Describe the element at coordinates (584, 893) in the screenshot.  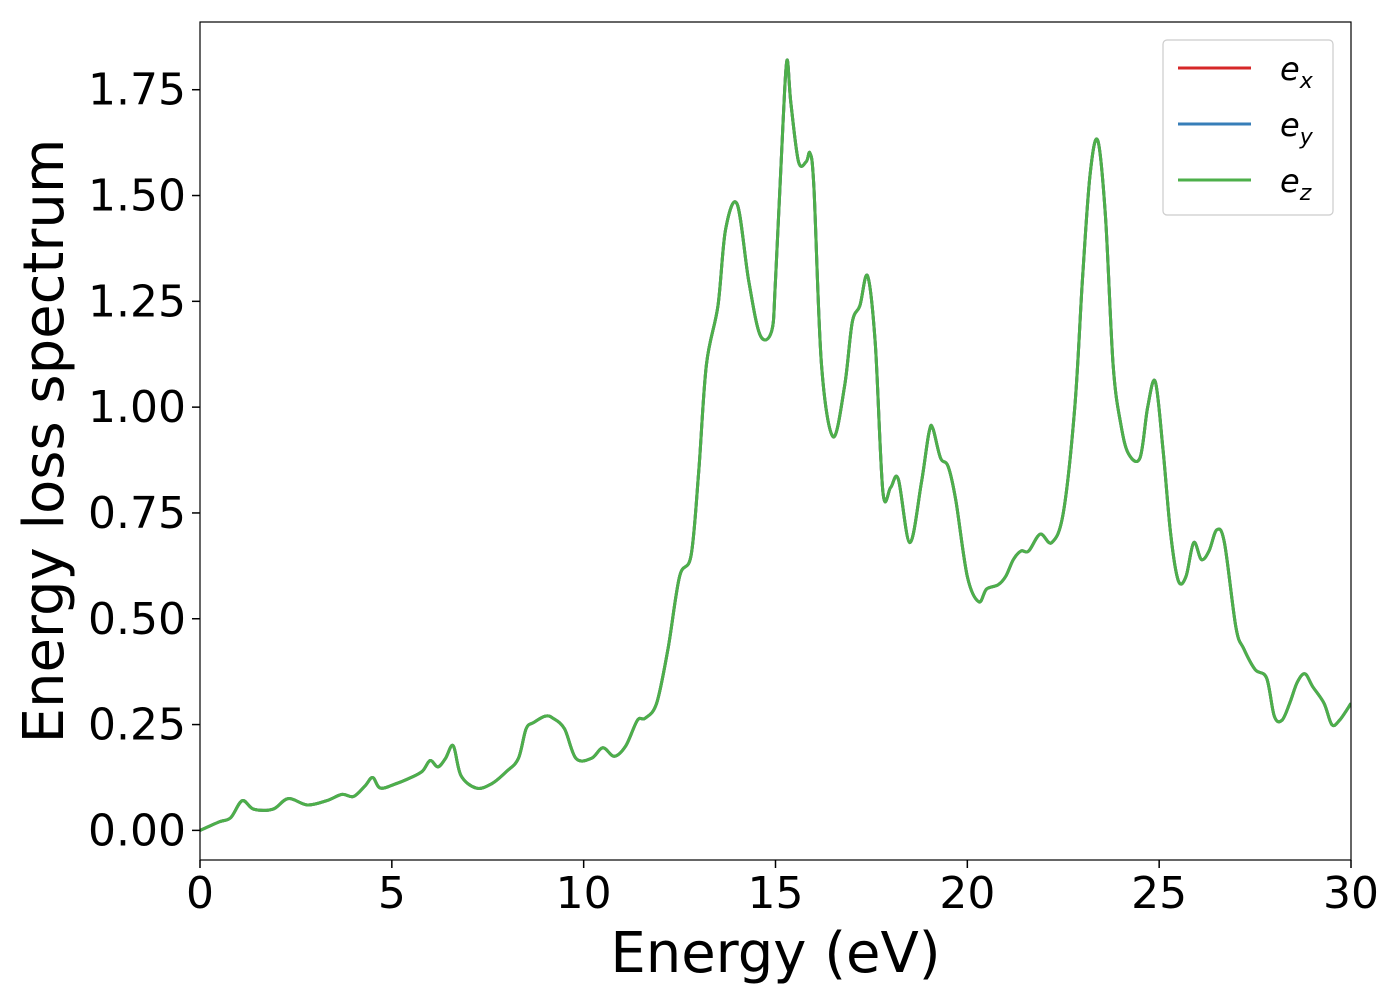
I see `x-tick-label: 10` at that location.